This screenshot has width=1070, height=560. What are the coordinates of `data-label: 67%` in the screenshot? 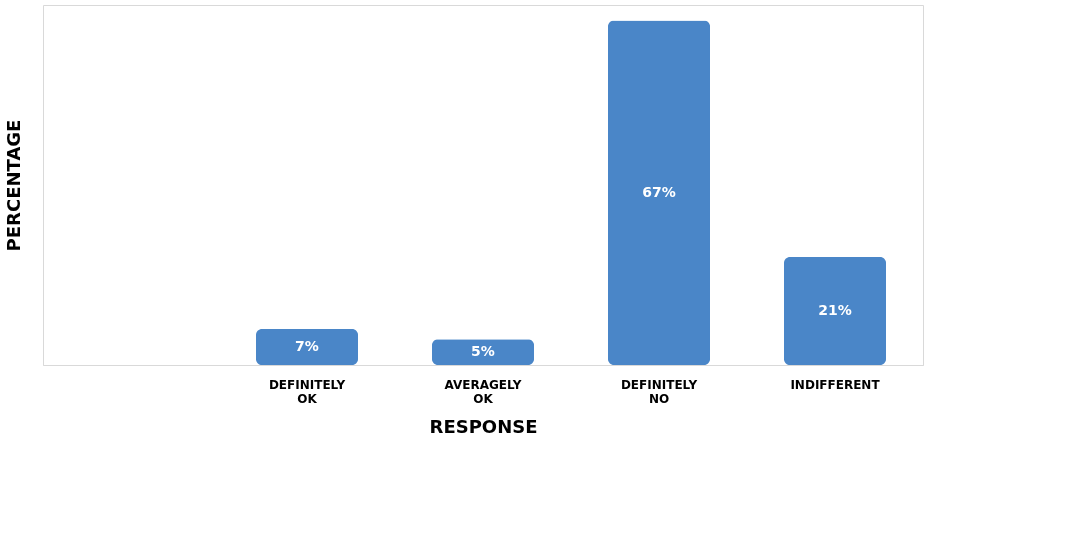 It's located at (659, 191).